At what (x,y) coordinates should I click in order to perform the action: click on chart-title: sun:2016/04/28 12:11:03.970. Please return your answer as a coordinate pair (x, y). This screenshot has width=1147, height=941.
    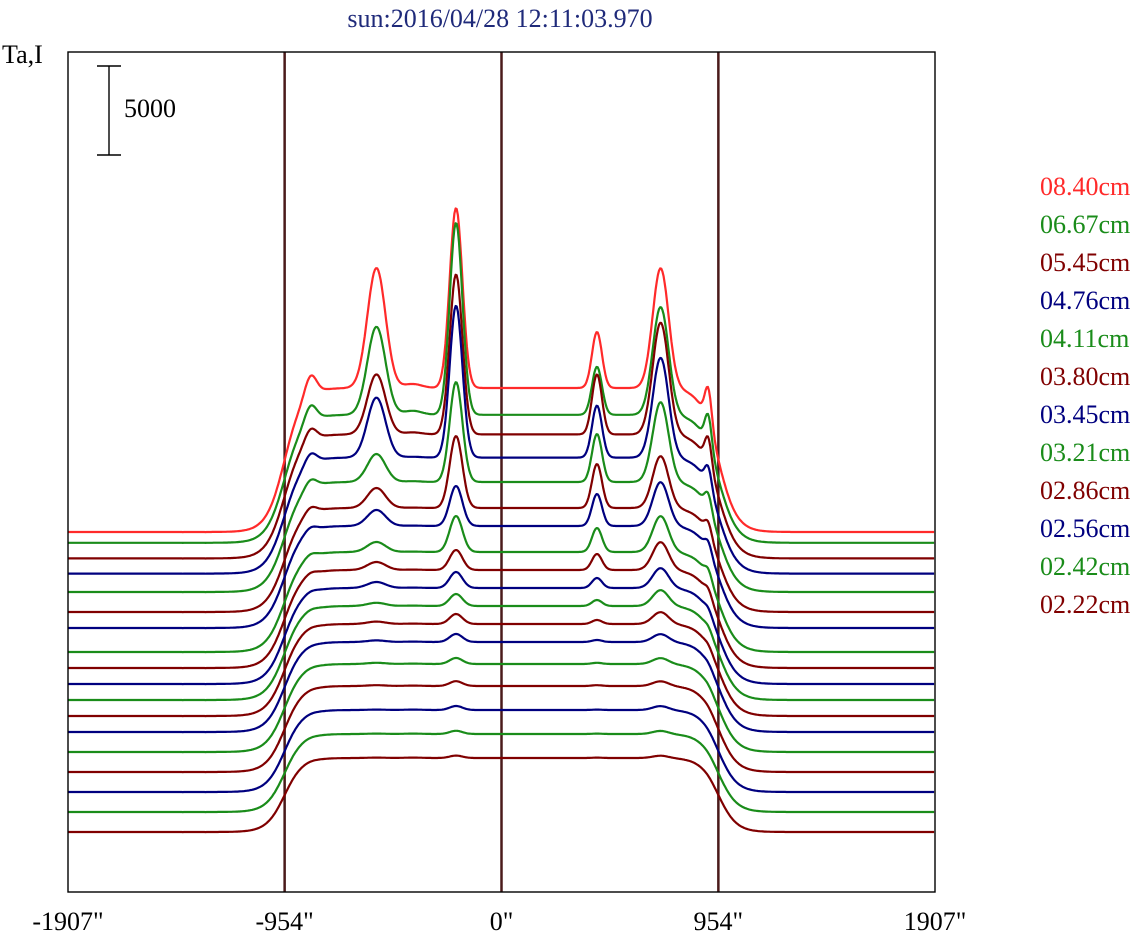
    Looking at the image, I should click on (500, 18).